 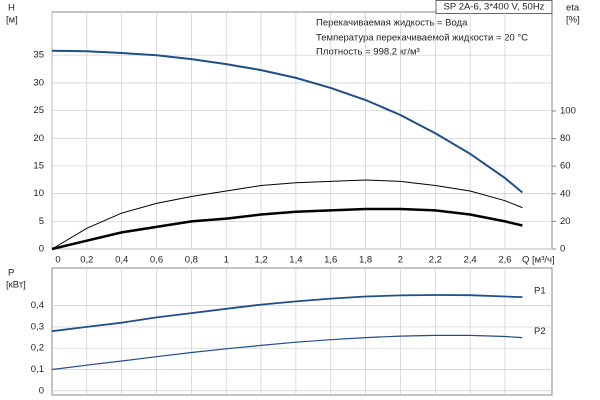 What do you see at coordinates (38, 193) in the screenshot?
I see `y-tick-label: 10` at bounding box center [38, 193].